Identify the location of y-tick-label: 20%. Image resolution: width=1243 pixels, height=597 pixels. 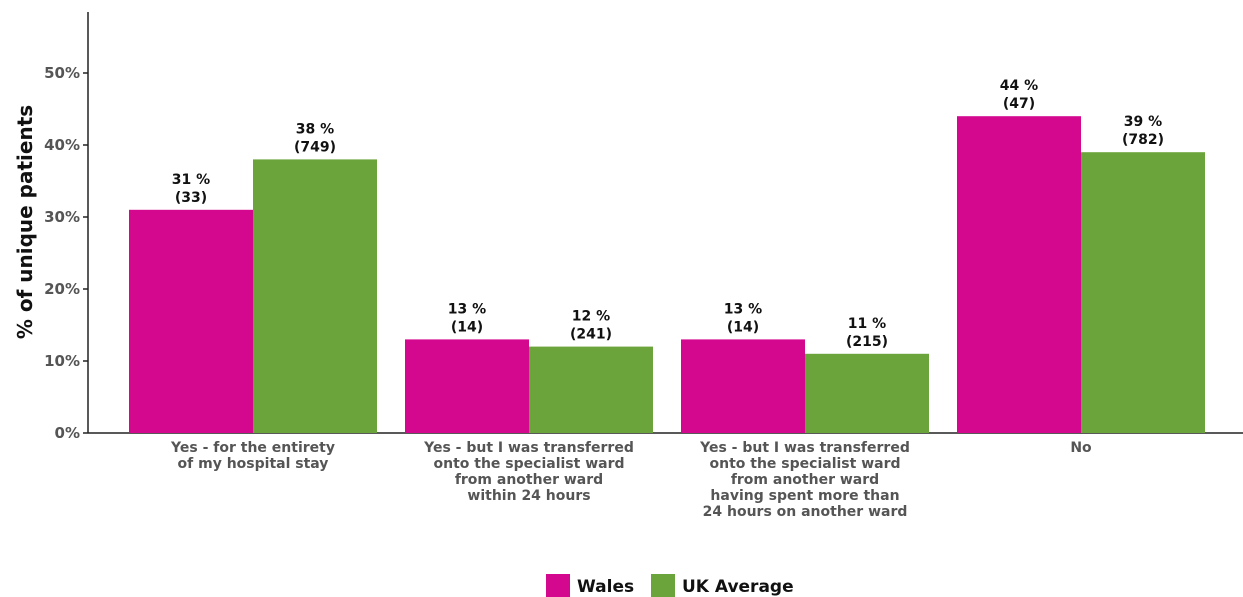
(62, 289).